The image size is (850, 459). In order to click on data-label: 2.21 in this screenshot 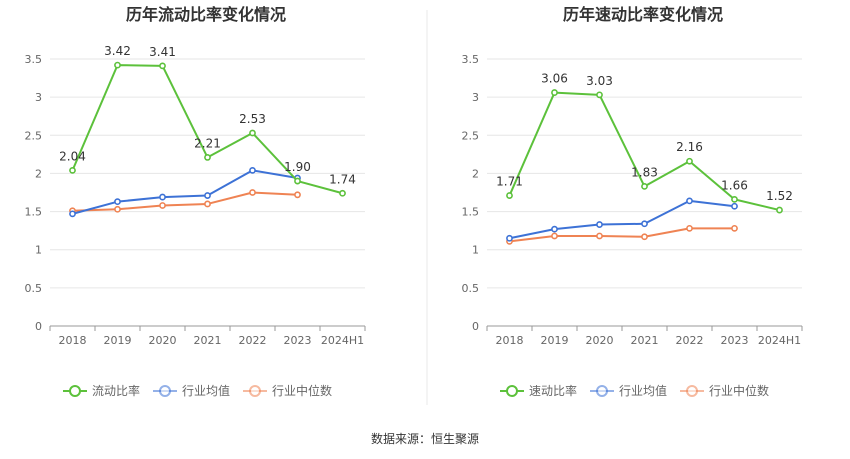, I will do `click(207, 143)`.